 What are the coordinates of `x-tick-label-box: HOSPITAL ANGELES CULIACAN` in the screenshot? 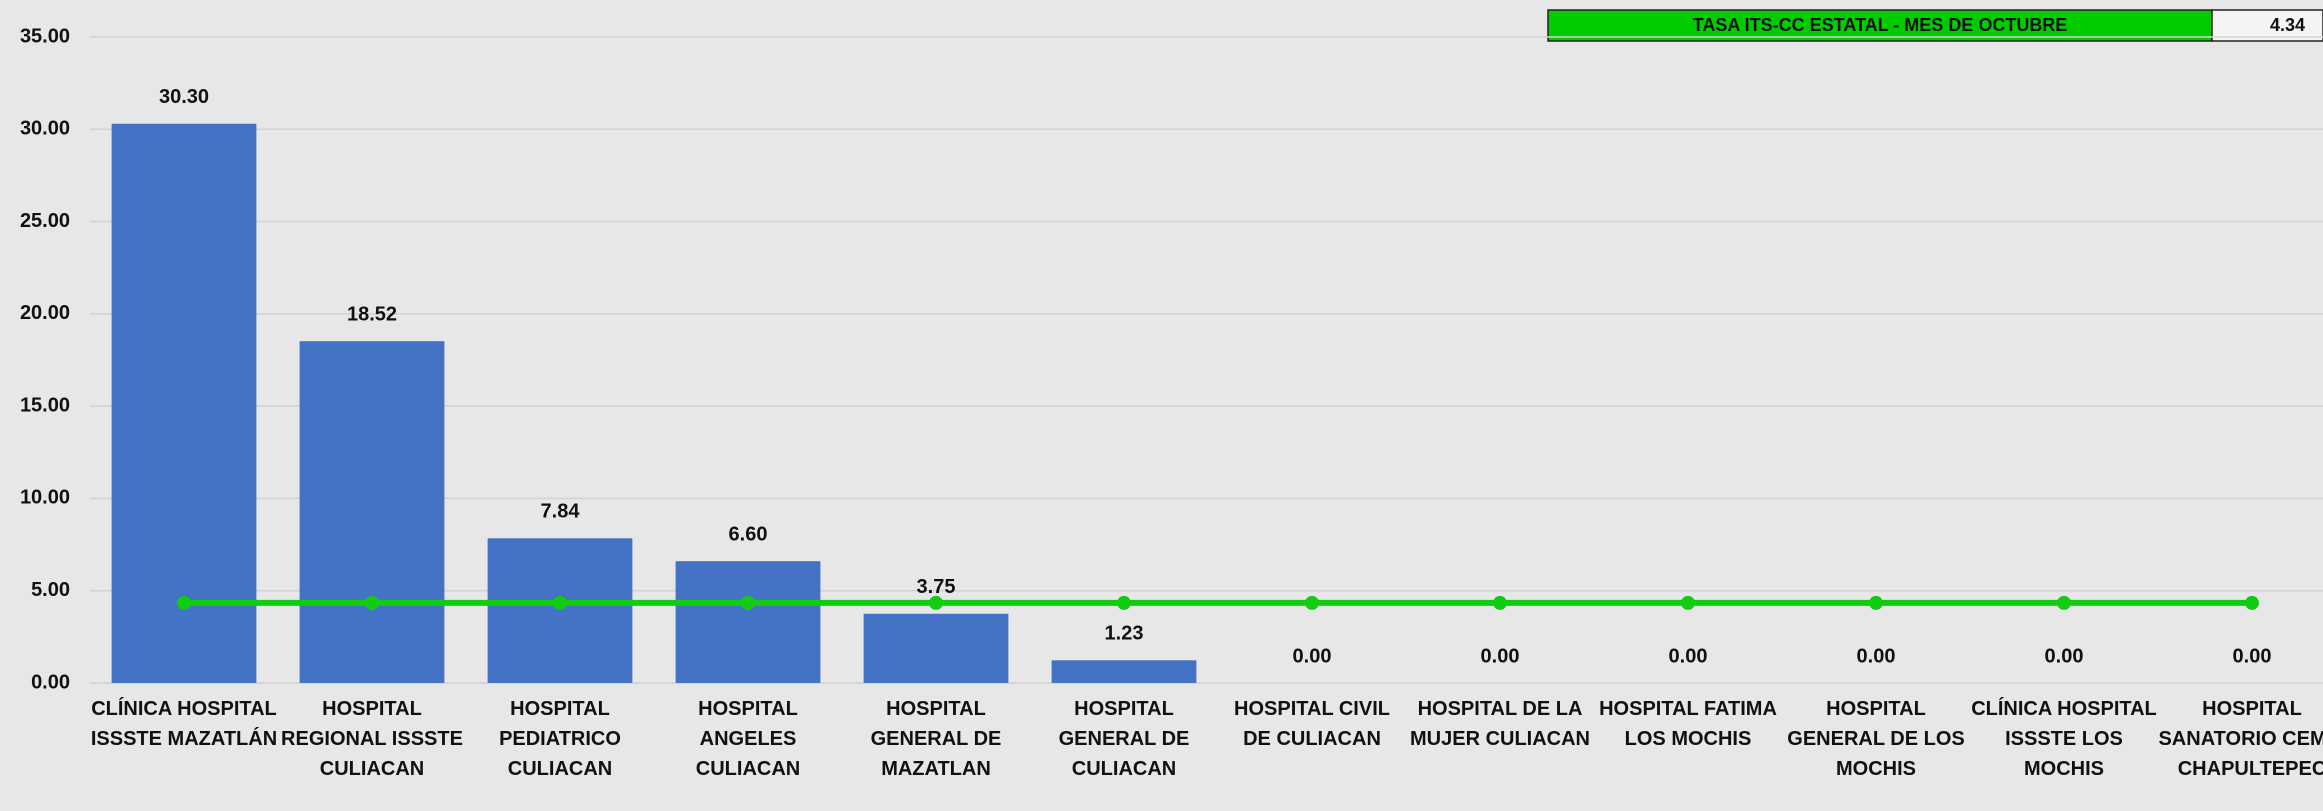 It's located at (748, 739).